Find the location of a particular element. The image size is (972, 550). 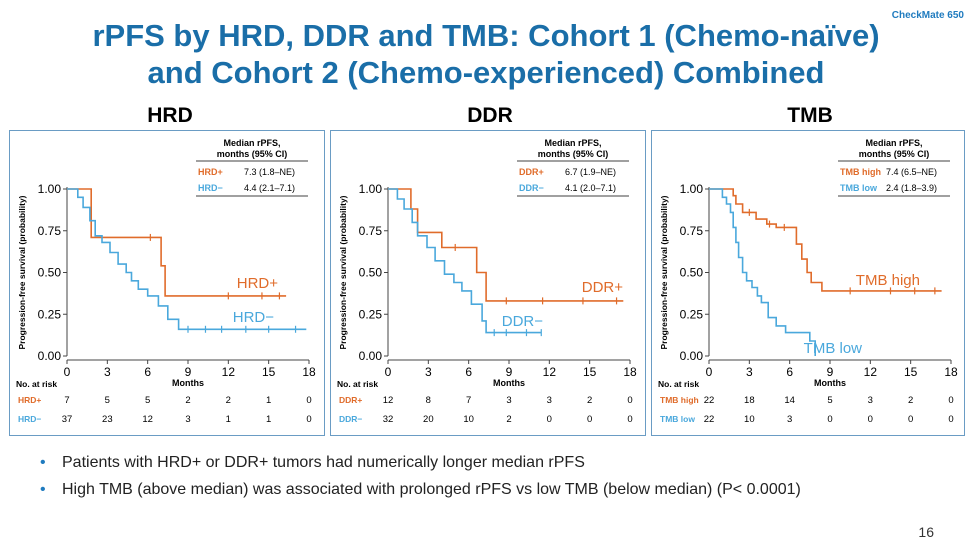

curve-label: DDR+ is located at coordinates (602, 287).